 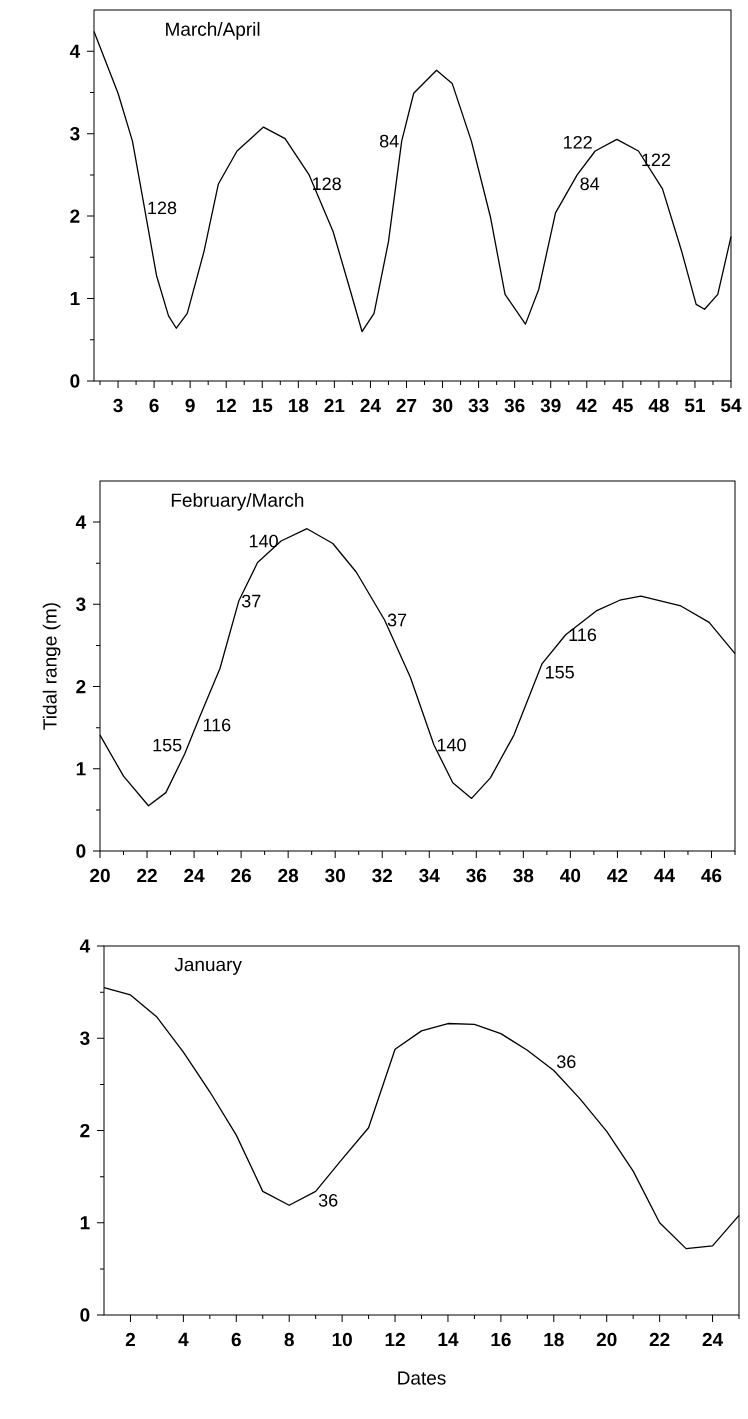 I want to click on x-tick-label: 27, so click(x=406, y=405).